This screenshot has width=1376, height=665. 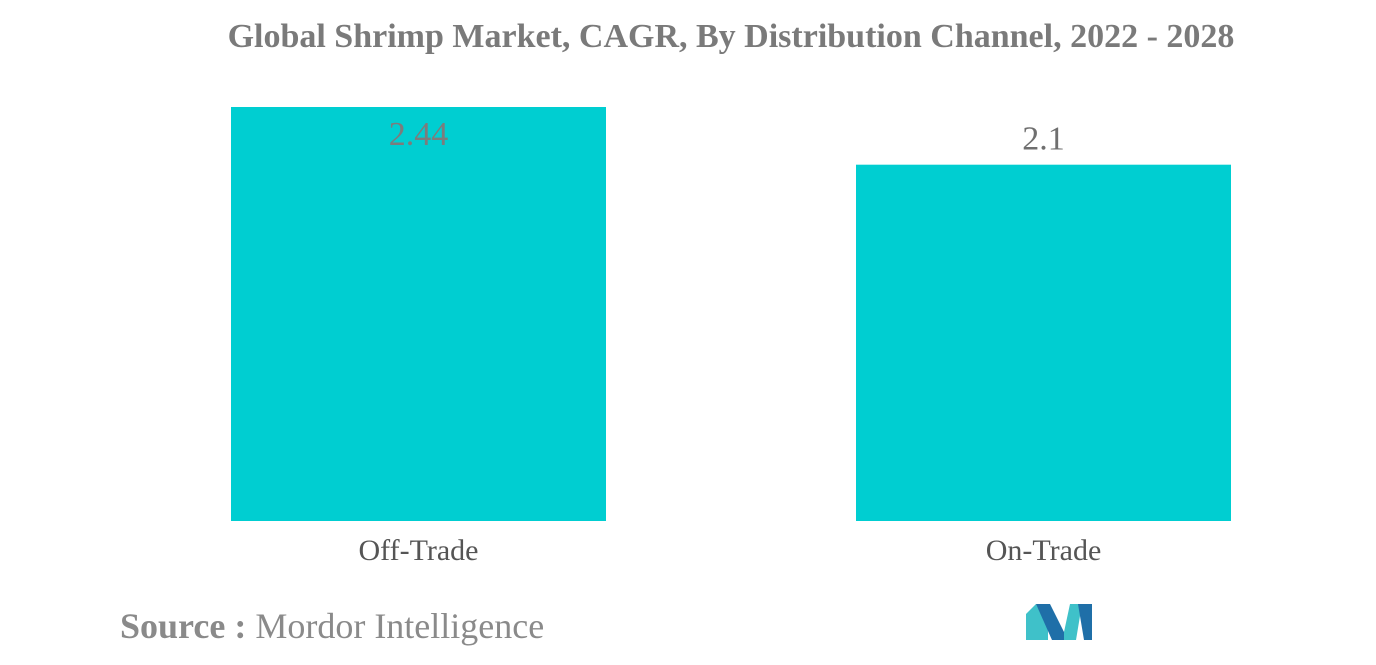 I want to click on source-line: Source : Mordor Intelligence, so click(x=332, y=626).